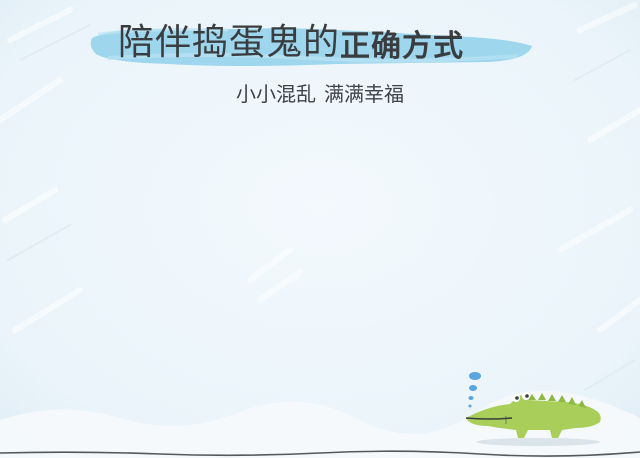  I want to click on brush-stroke-highlight, so click(311, 47).